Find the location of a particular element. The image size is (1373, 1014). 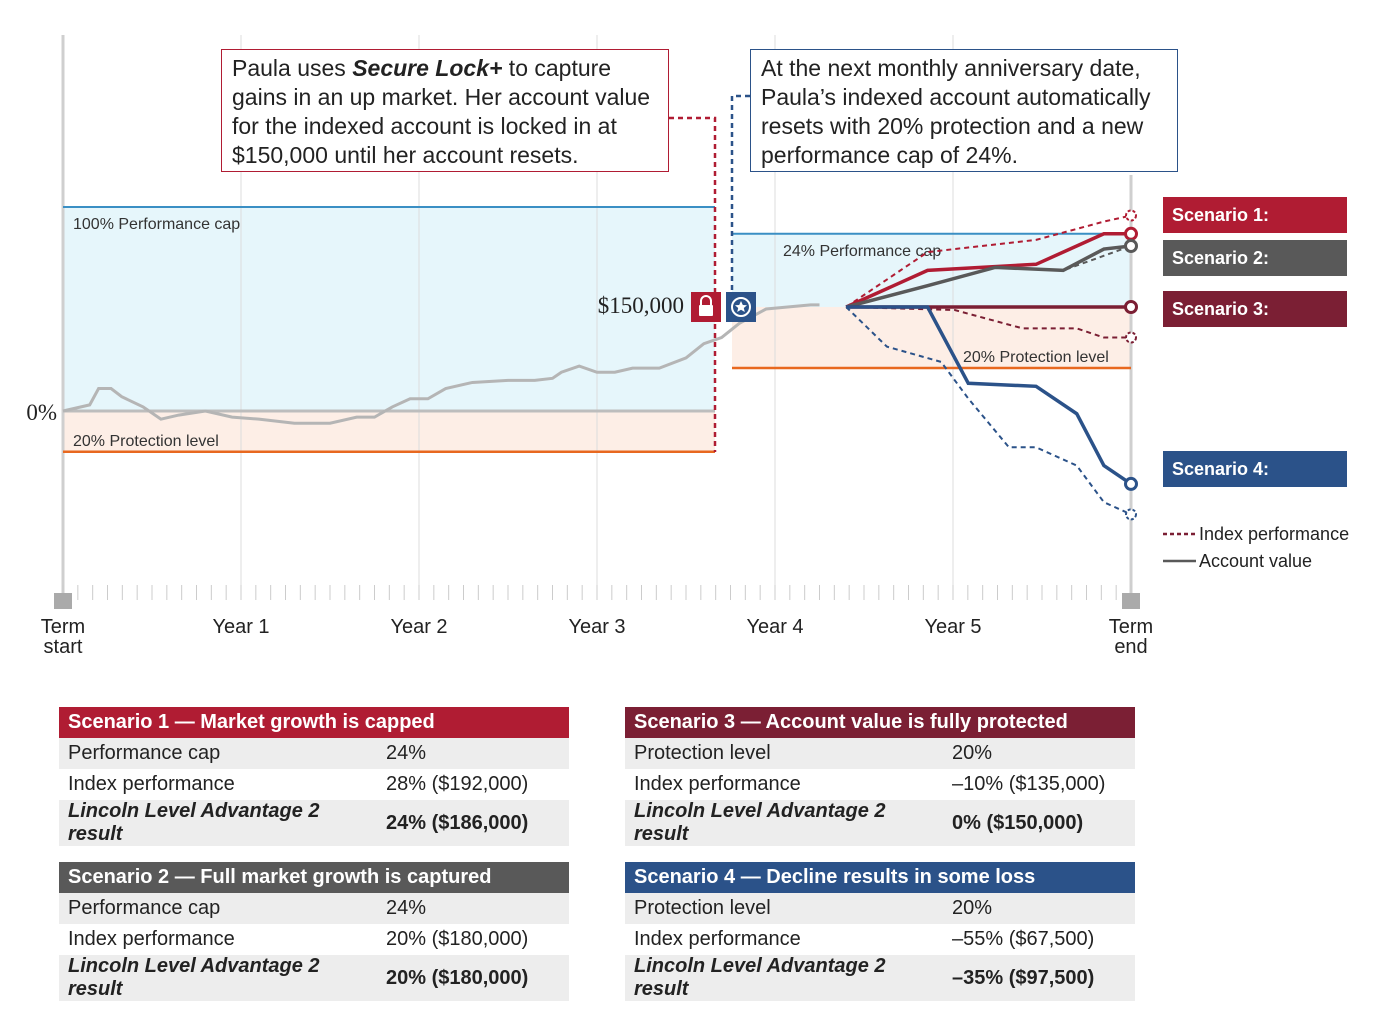

cap-label: 100% Performance cap is located at coordinates (156, 224).